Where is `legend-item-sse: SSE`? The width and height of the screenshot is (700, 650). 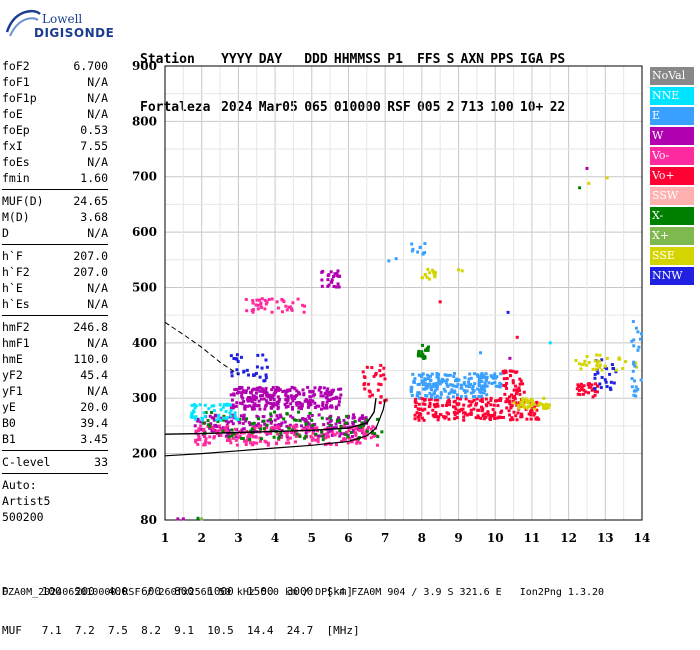
legend-item-sse: SSE is located at coordinates (672, 256).